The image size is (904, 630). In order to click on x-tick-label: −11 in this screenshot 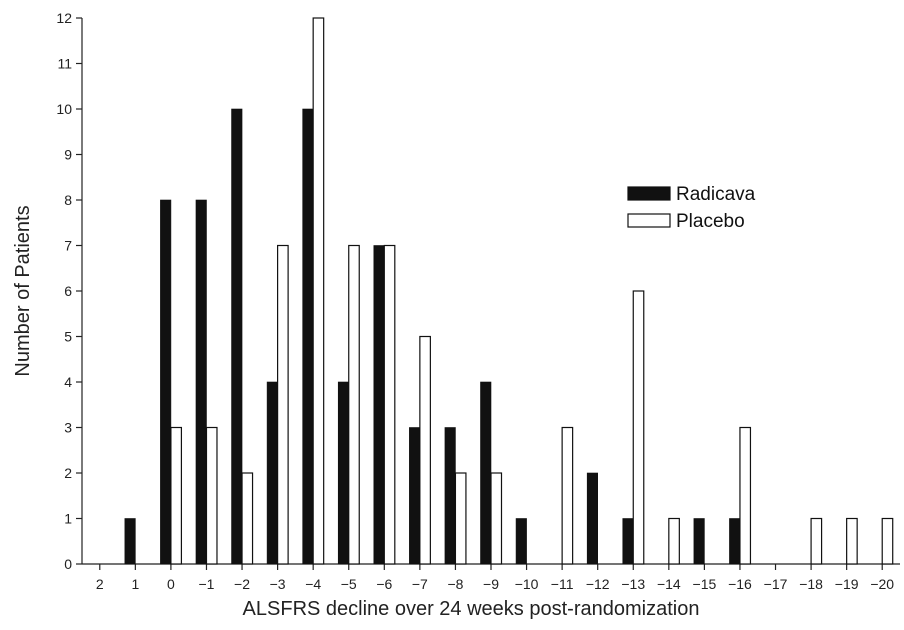, I will do `click(562, 584)`.